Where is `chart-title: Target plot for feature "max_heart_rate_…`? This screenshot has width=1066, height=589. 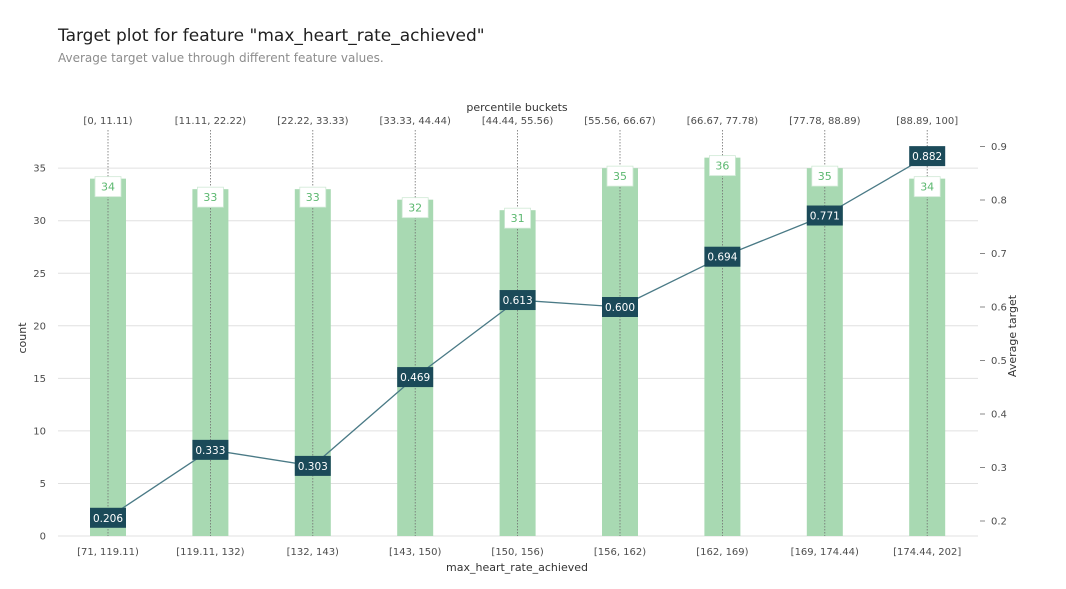
chart-title: Target plot for feature "max_heart_rate_… is located at coordinates (271, 36).